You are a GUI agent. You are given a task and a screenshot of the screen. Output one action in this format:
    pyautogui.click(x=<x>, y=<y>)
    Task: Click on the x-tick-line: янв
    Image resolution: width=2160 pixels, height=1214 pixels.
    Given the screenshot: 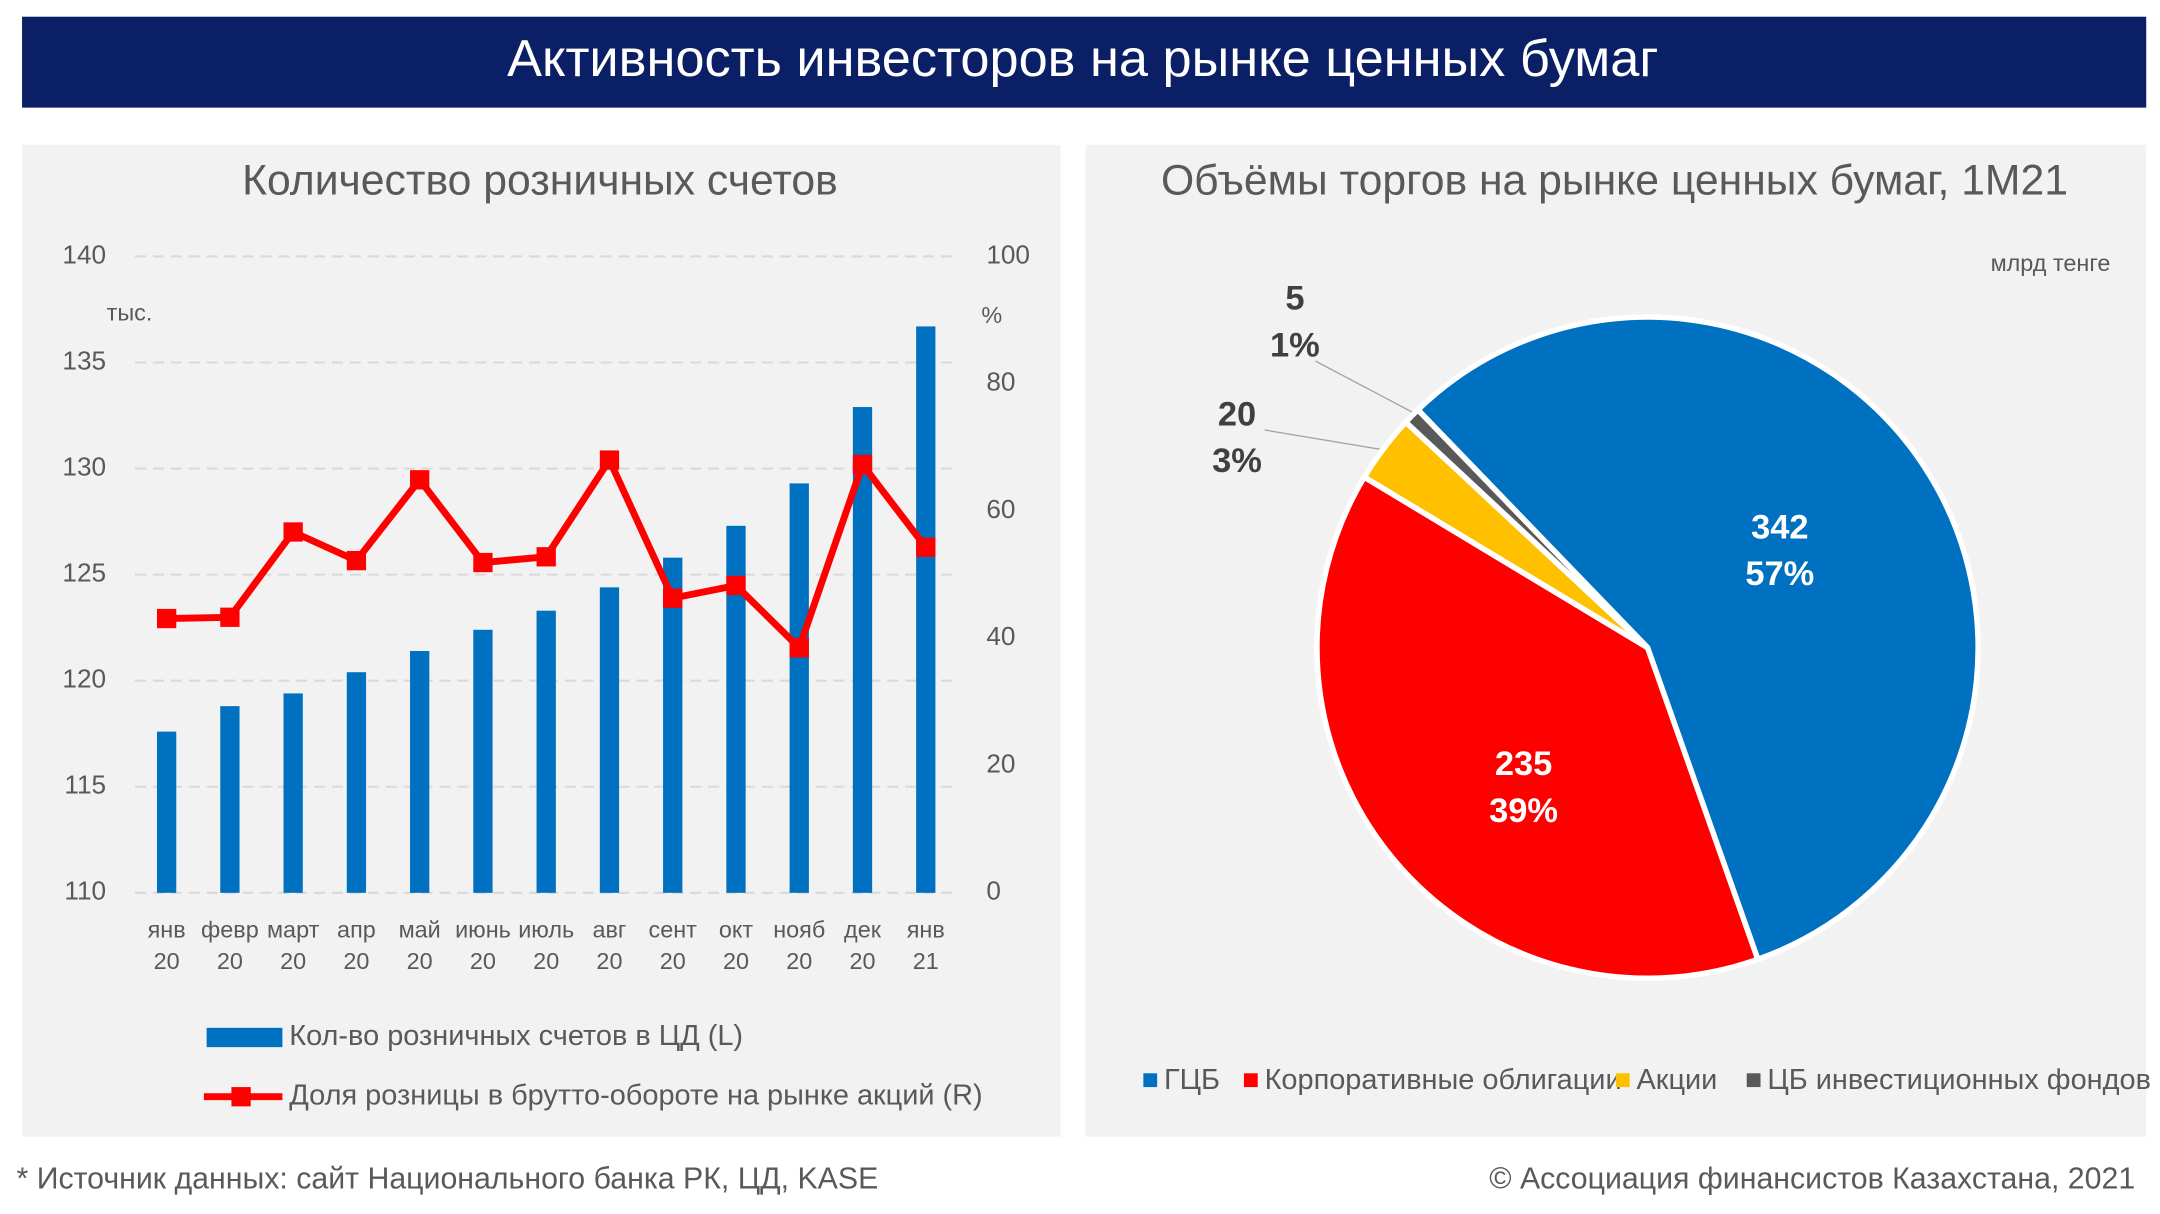 What is the action you would take?
    pyautogui.click(x=926, y=930)
    